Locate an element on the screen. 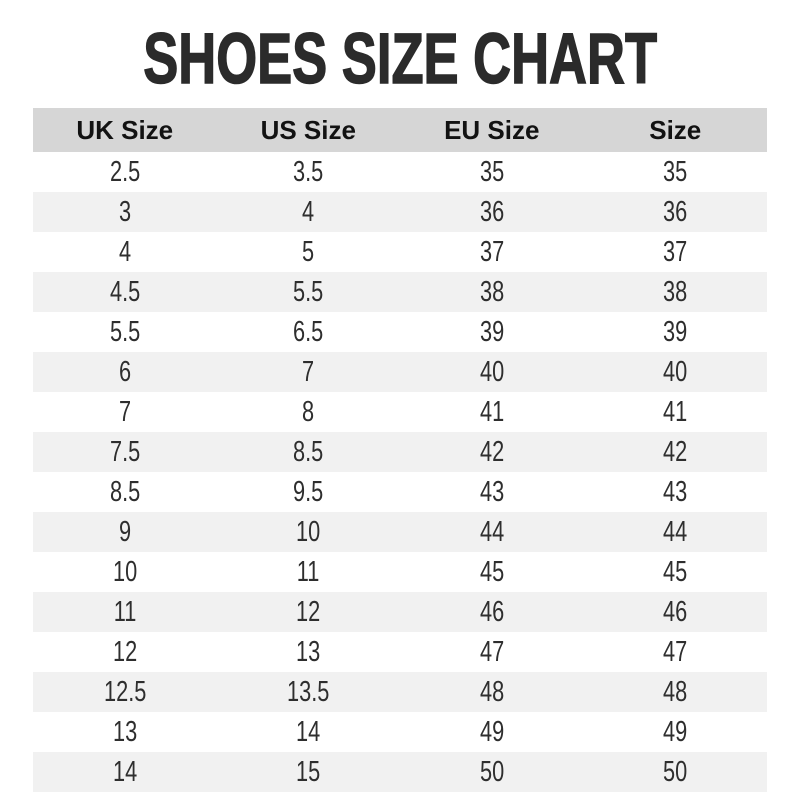 Image resolution: width=800 pixels, height=800 pixels. table-row: 3 4 36 36 is located at coordinates (400, 212).